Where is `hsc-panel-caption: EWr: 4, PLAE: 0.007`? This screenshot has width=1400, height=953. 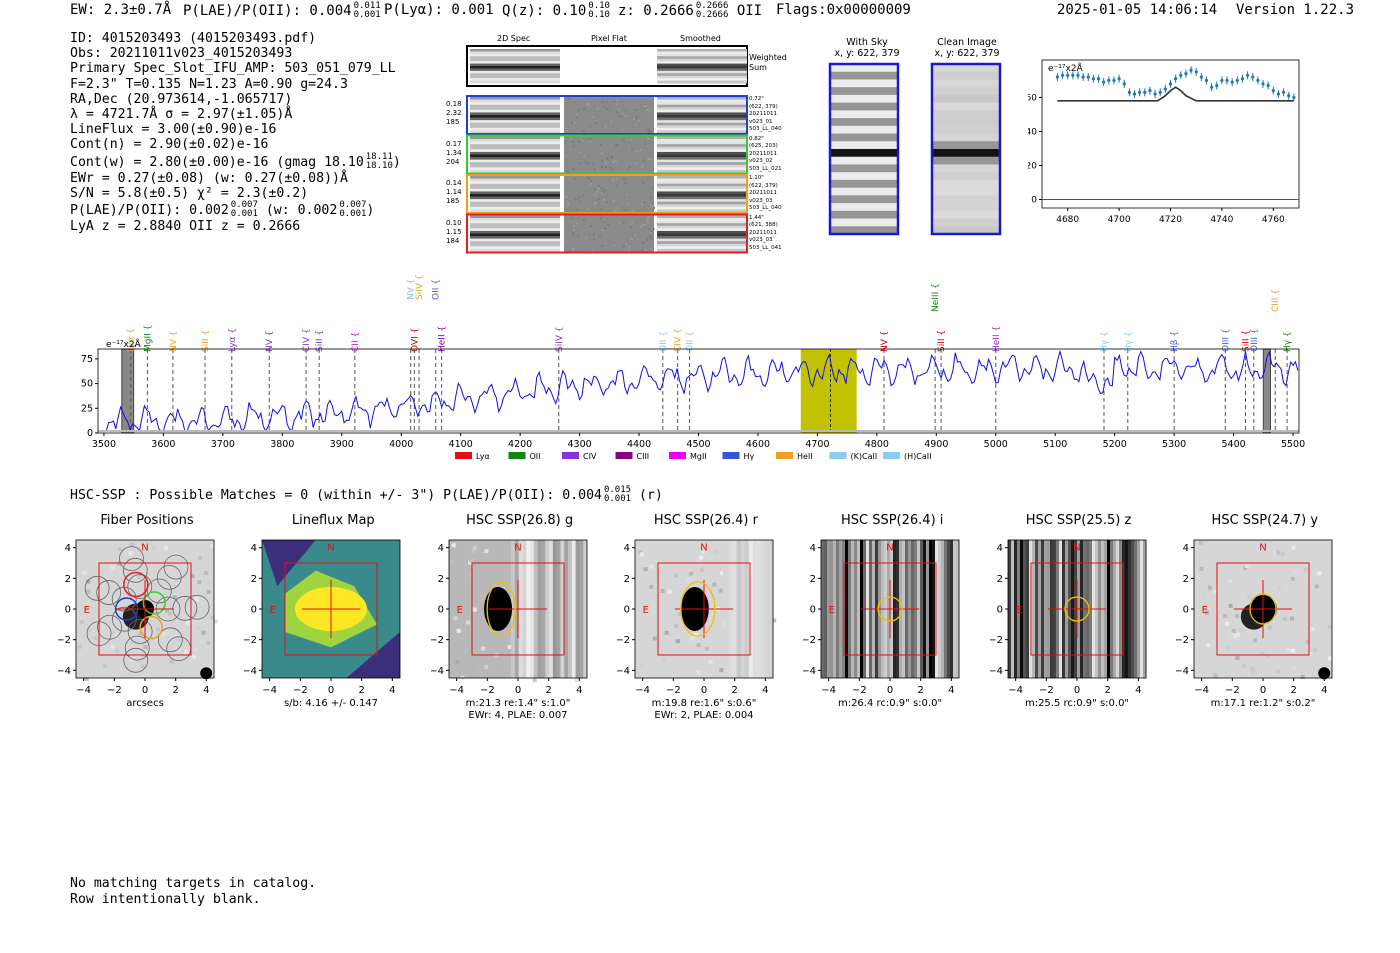 hsc-panel-caption: EWr: 4, PLAE: 0.007 is located at coordinates (517, 715).